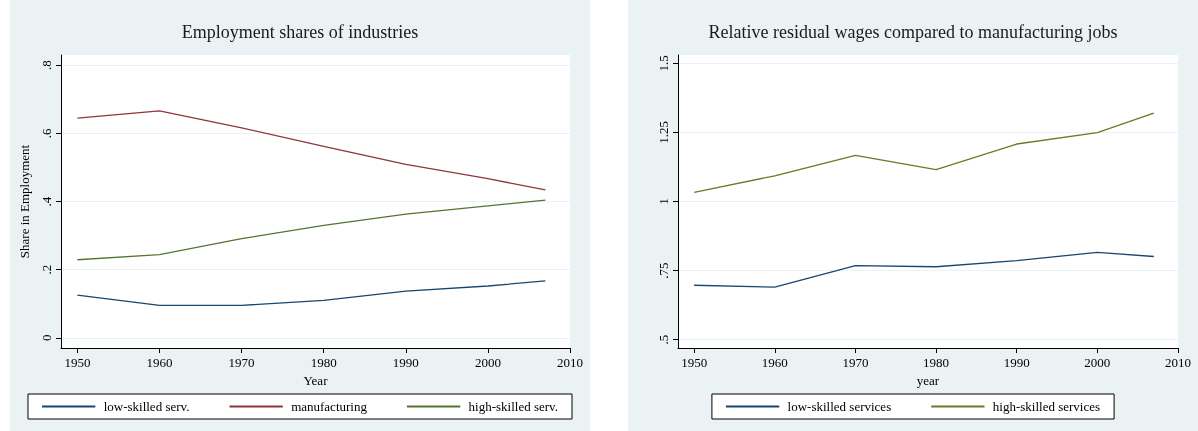 Image resolution: width=1198 pixels, height=431 pixels. I want to click on legend-label: low-skilled services, so click(839, 406).